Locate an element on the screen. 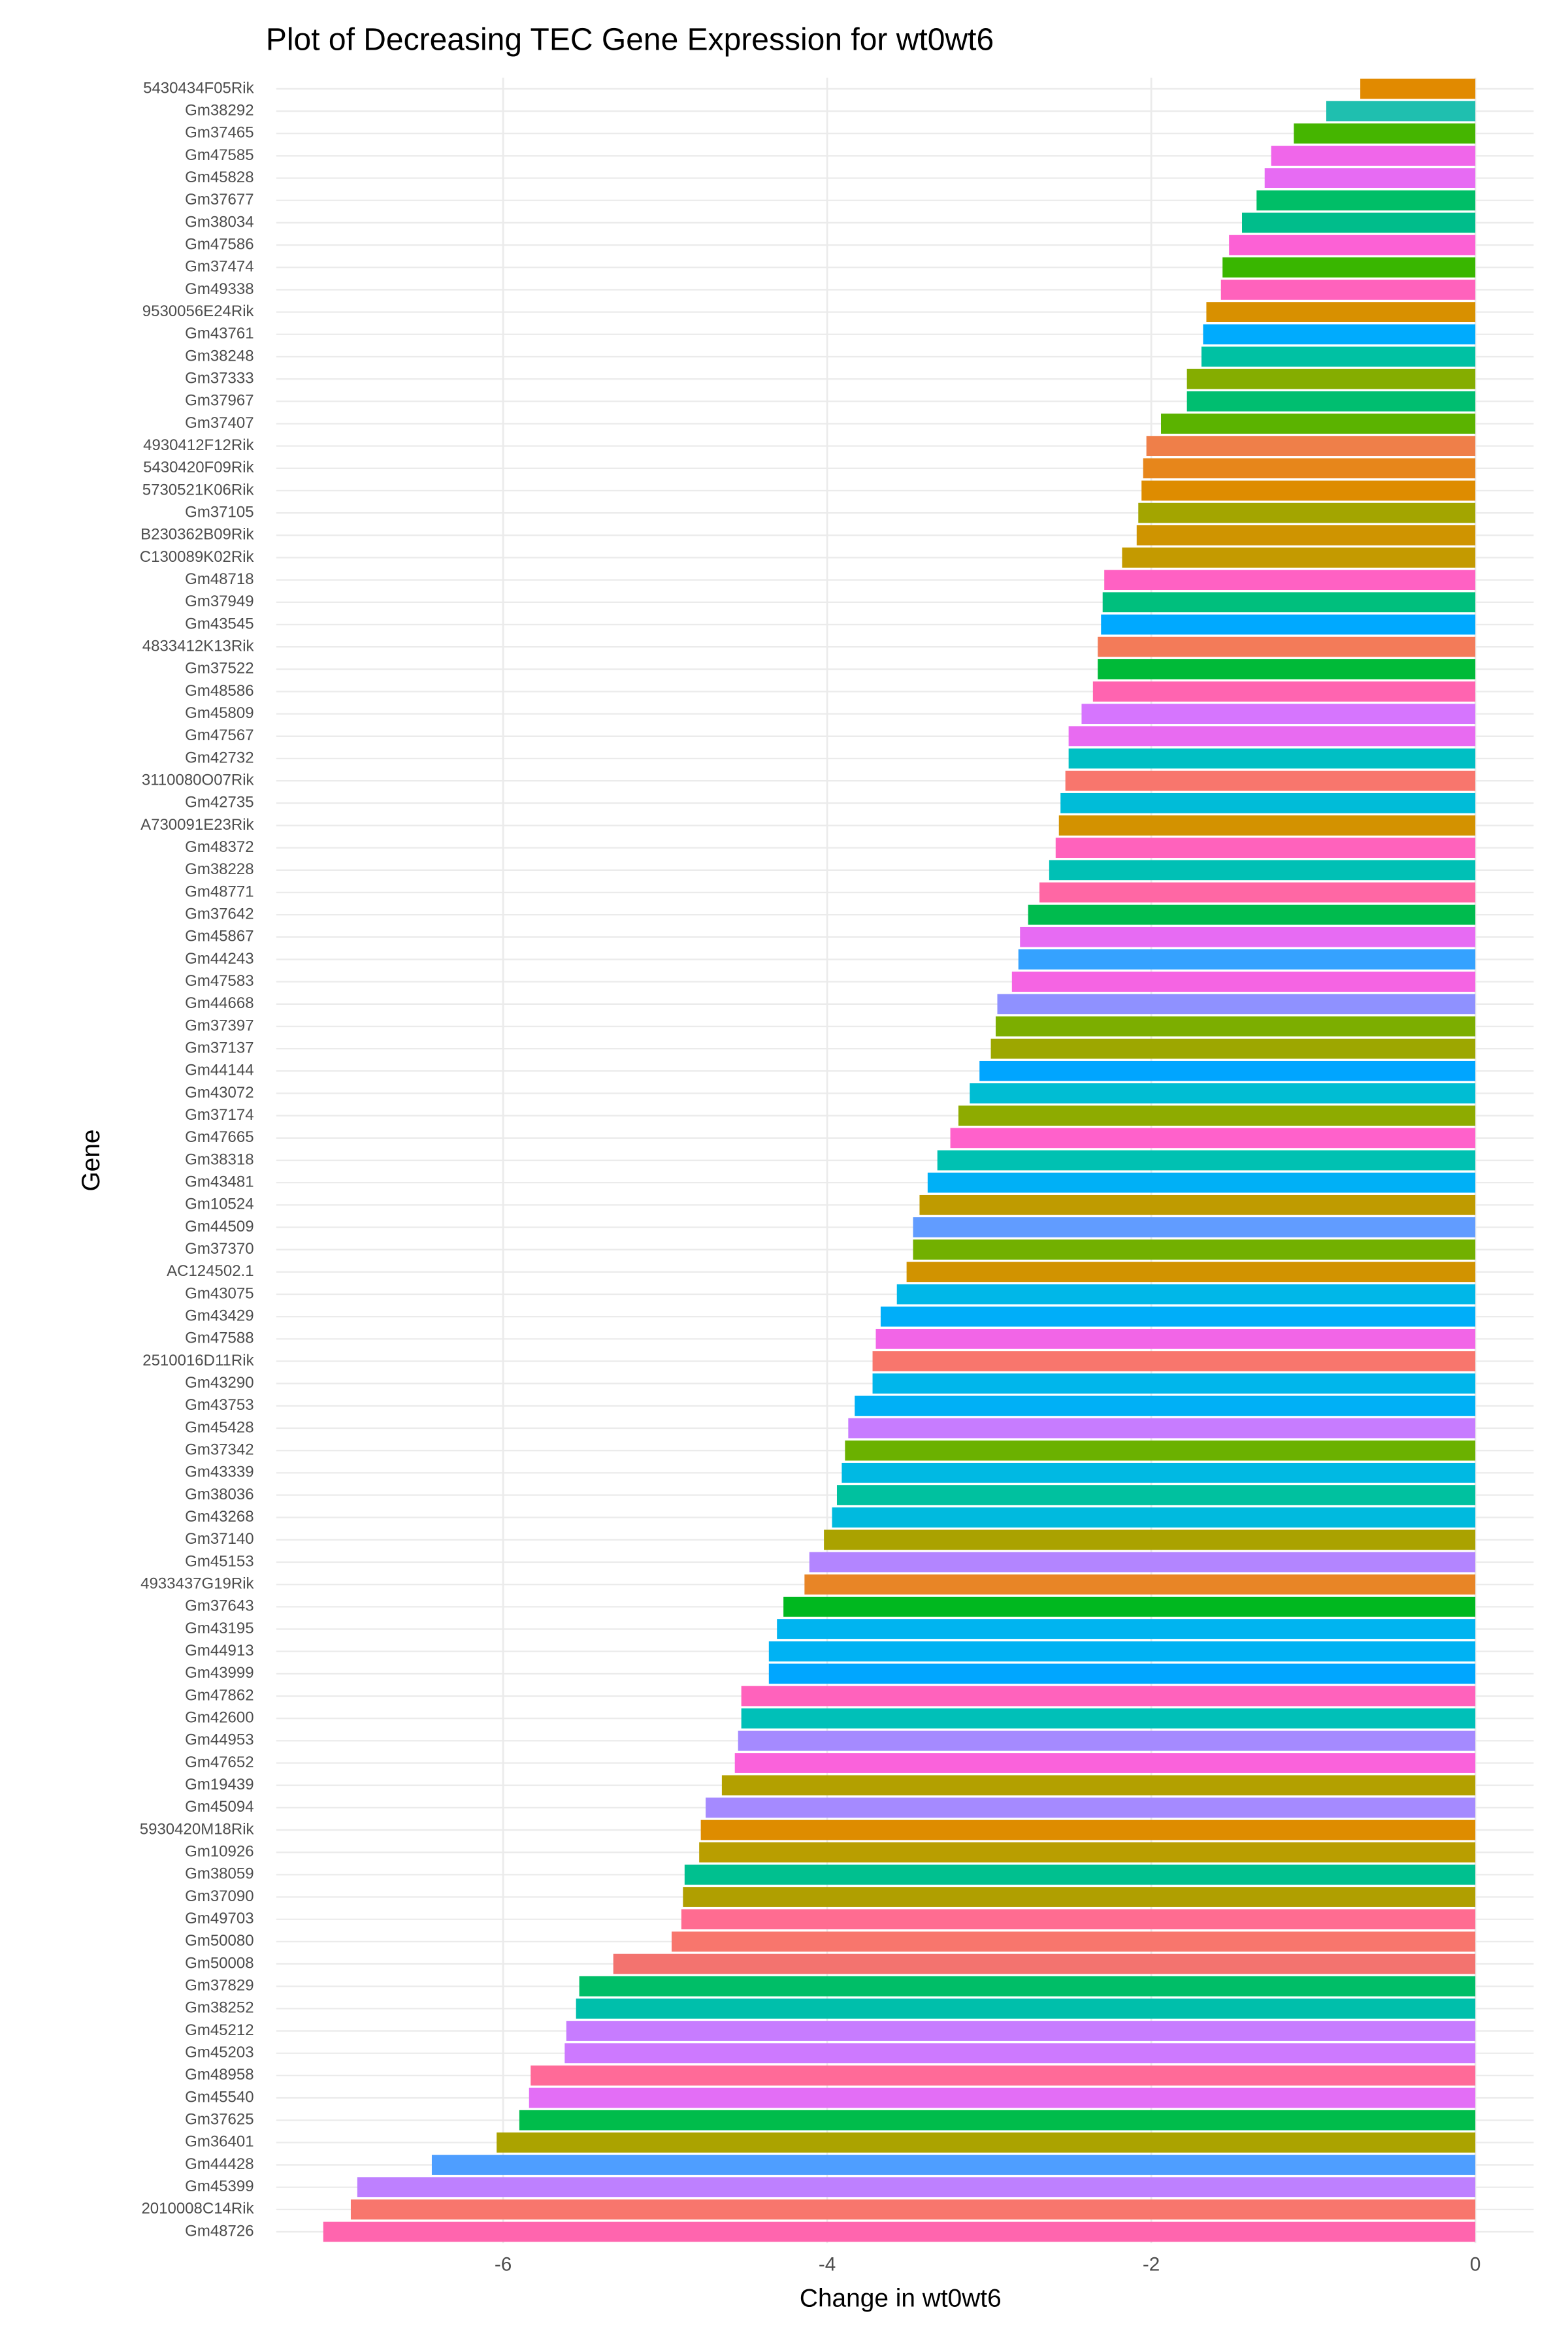 Image resolution: width=1568 pixels, height=2352 pixels. x-tick-label: -2 is located at coordinates (1151, 2264).